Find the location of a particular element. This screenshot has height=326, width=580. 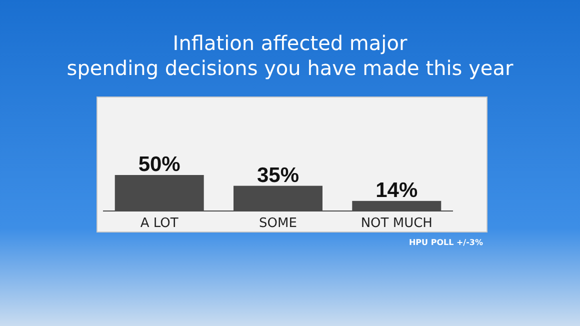

chart-title: Inflation affected major spending decisions you have made this year is located at coordinates (290, 55).